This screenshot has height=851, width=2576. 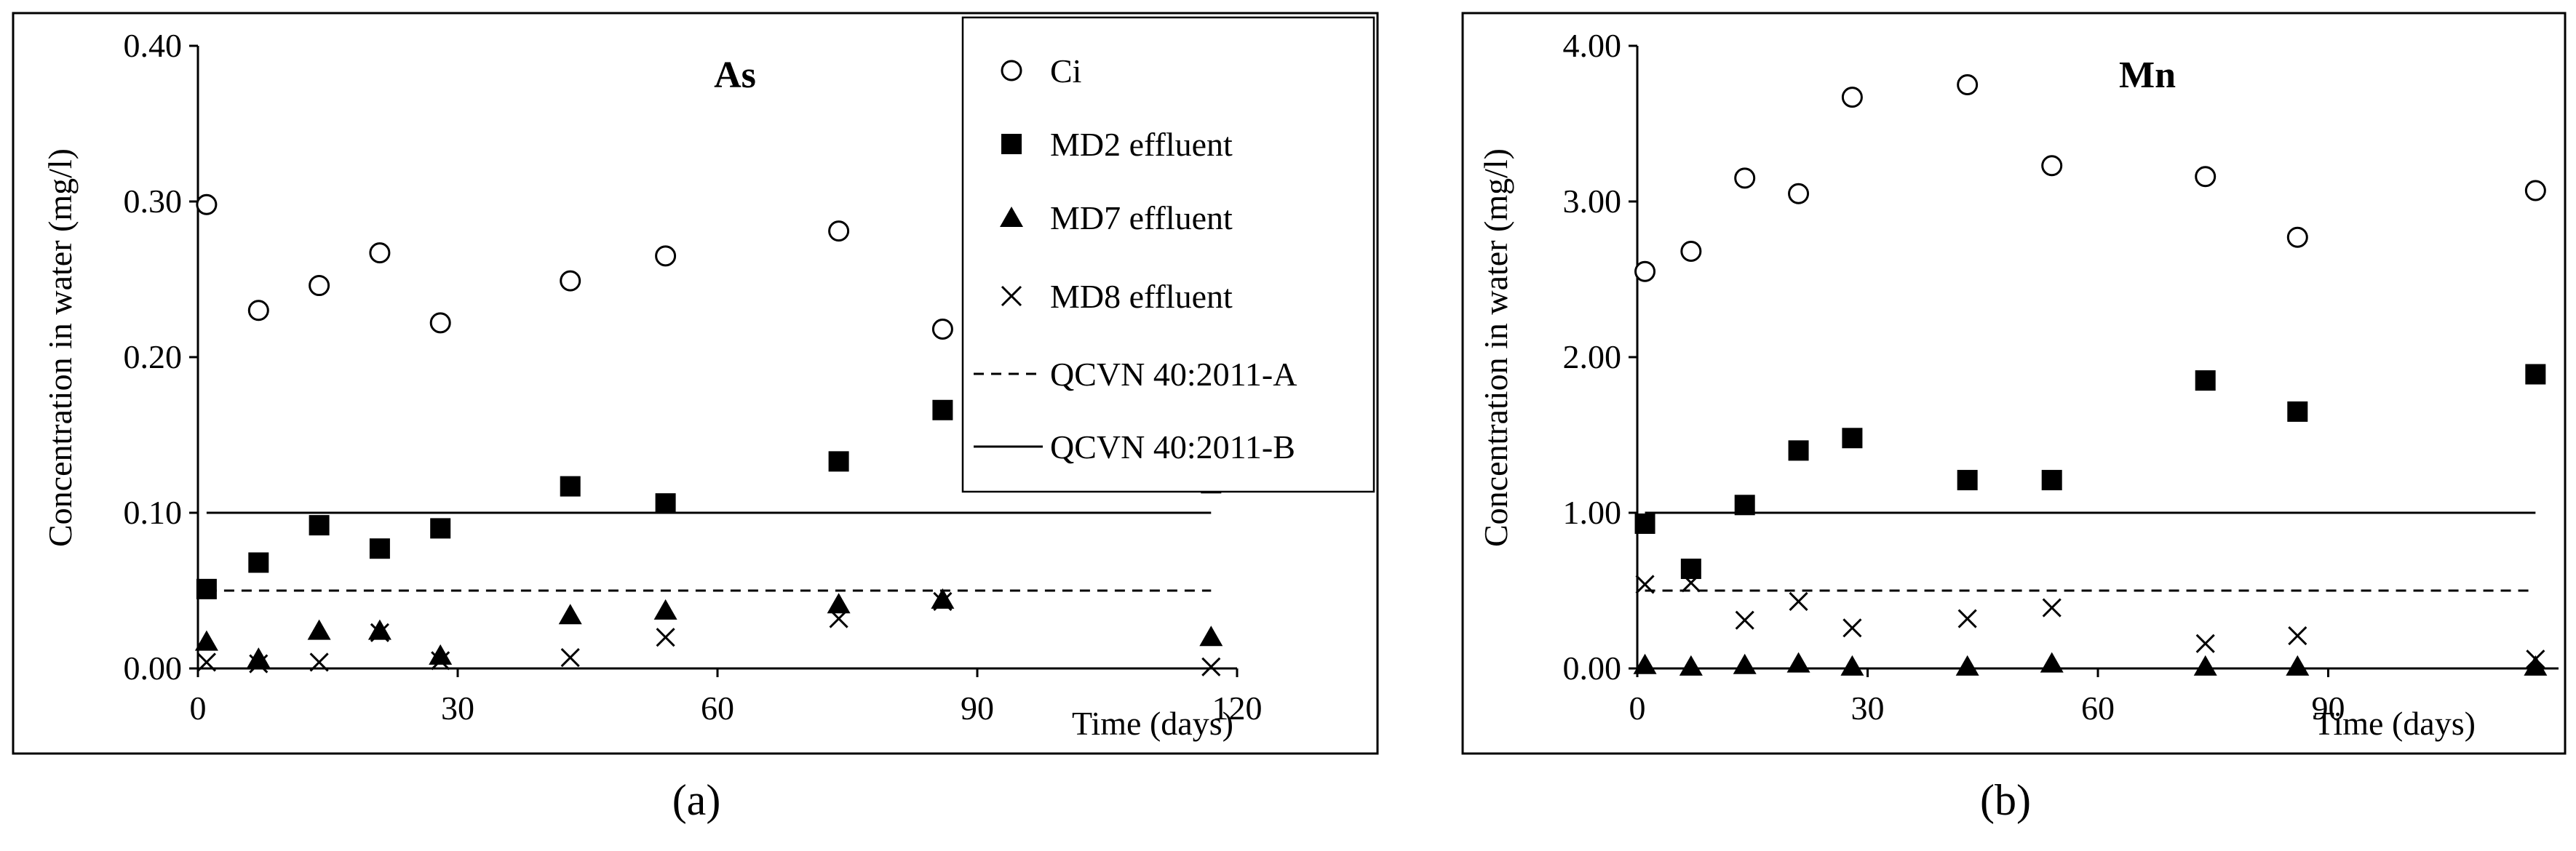 What do you see at coordinates (198, 708) in the screenshot?
I see `panel-a-x-tick-label: 0` at bounding box center [198, 708].